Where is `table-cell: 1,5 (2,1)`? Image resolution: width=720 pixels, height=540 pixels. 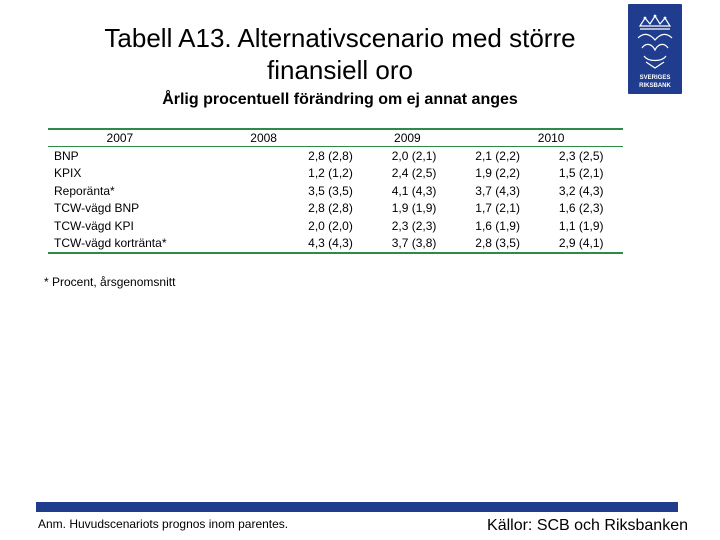 table-cell: 1,5 (2,1) is located at coordinates (581, 173).